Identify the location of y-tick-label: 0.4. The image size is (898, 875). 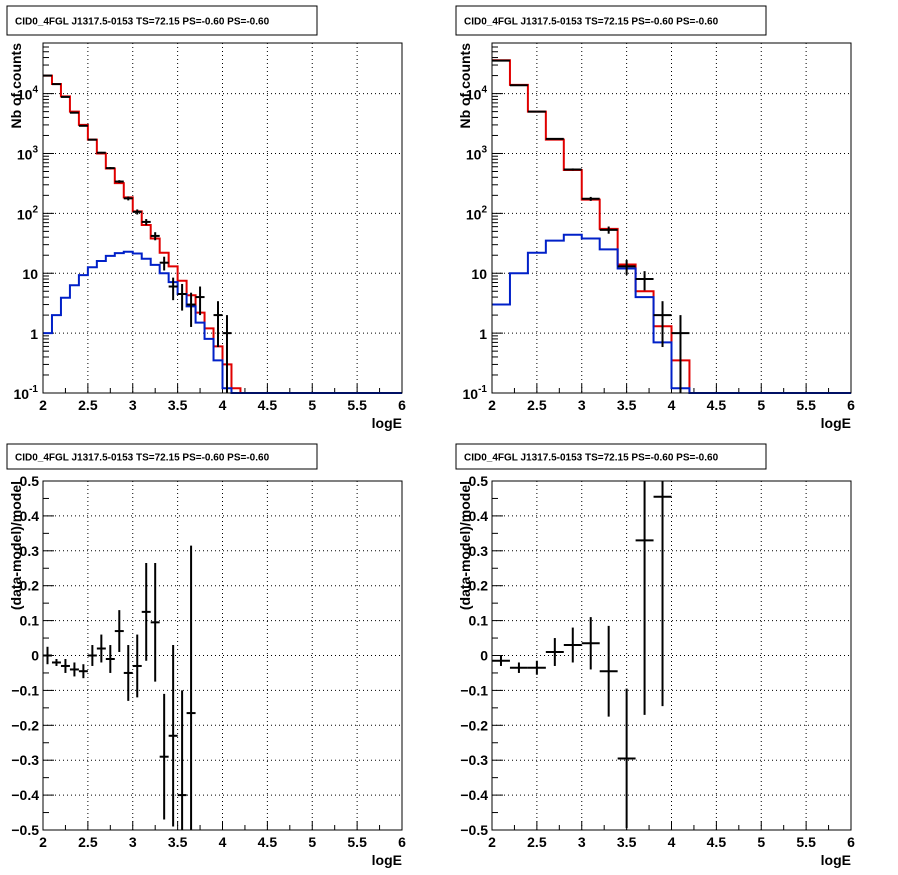
(30, 516).